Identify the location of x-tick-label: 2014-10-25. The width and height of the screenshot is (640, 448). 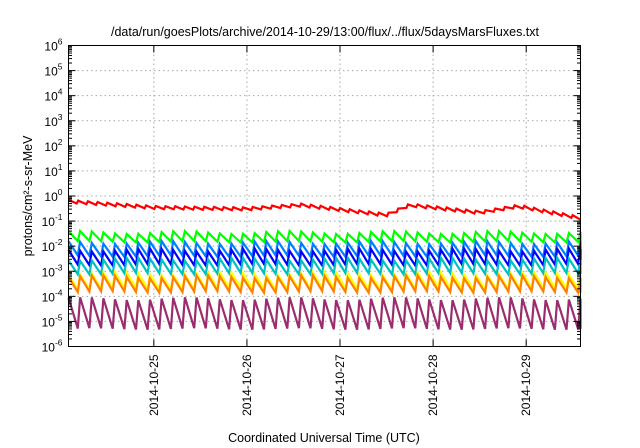
(154, 385).